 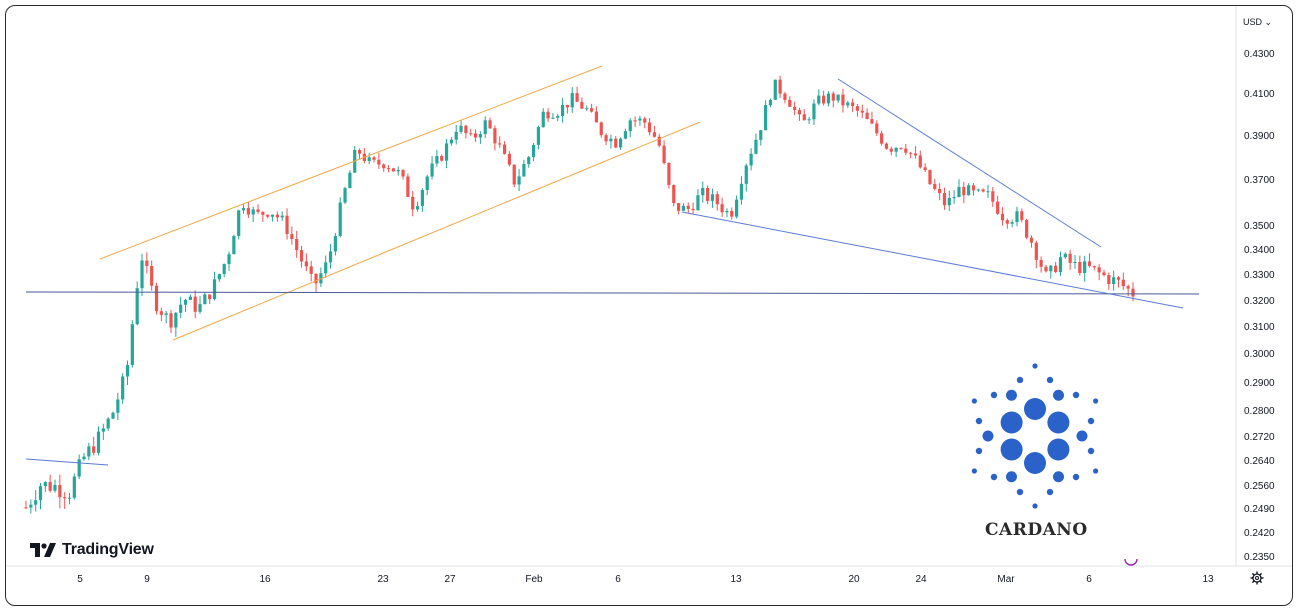 I want to click on channel-lower-line, so click(x=436, y=231).